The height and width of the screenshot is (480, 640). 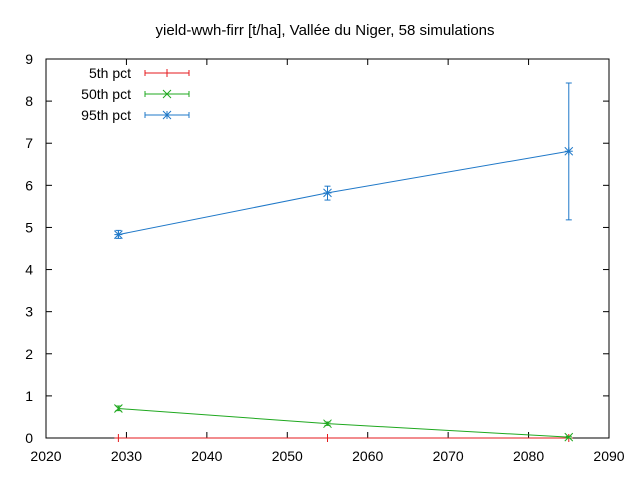 I want to click on y-tick-label: 4, so click(x=29, y=270).